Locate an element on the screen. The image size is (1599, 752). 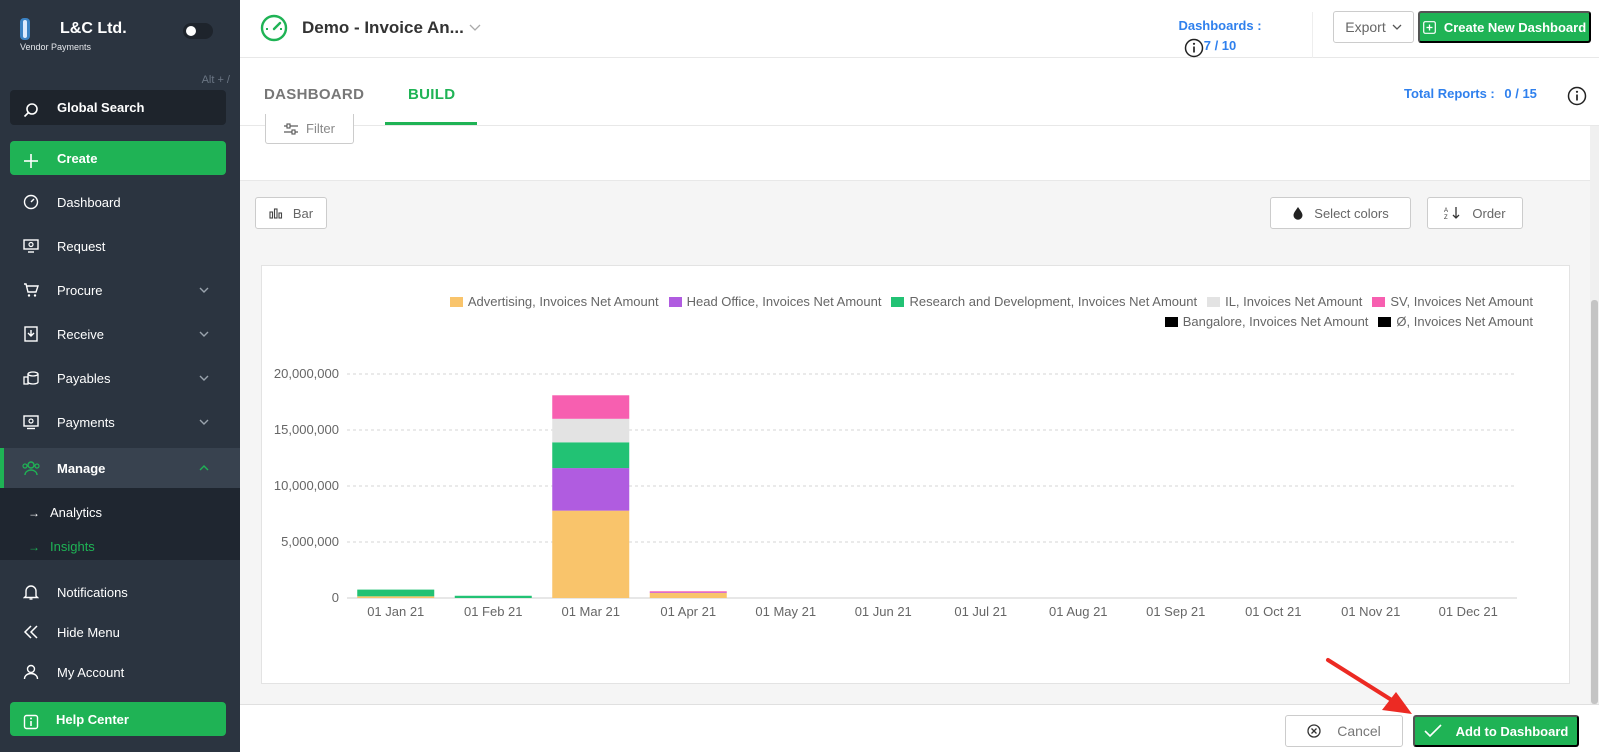
sidebar-item-label: Hide Menu is located at coordinates (88, 632).